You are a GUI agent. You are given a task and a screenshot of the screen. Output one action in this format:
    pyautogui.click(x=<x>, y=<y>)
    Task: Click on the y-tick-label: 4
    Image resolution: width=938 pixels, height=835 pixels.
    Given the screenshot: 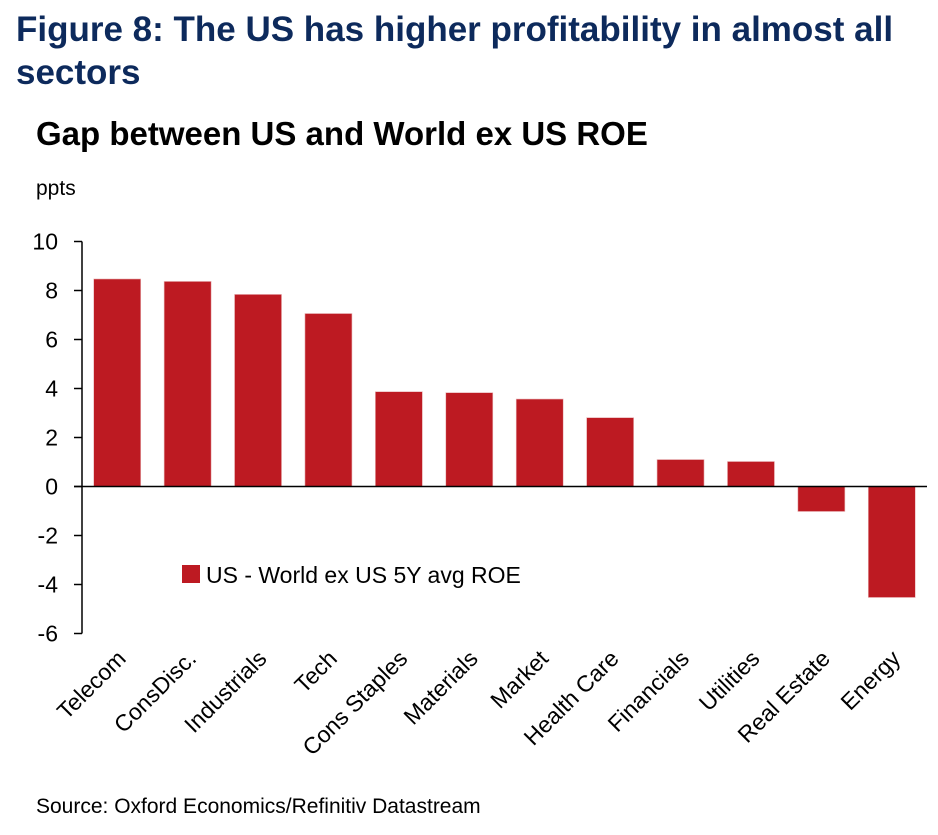 What is the action you would take?
    pyautogui.click(x=51, y=389)
    